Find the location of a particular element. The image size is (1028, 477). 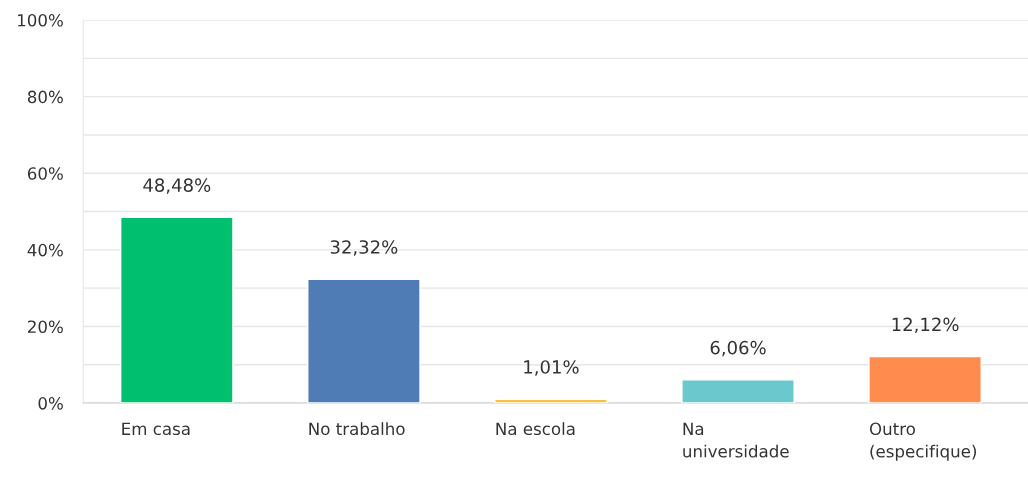

data-label: 12,12% is located at coordinates (925, 325).